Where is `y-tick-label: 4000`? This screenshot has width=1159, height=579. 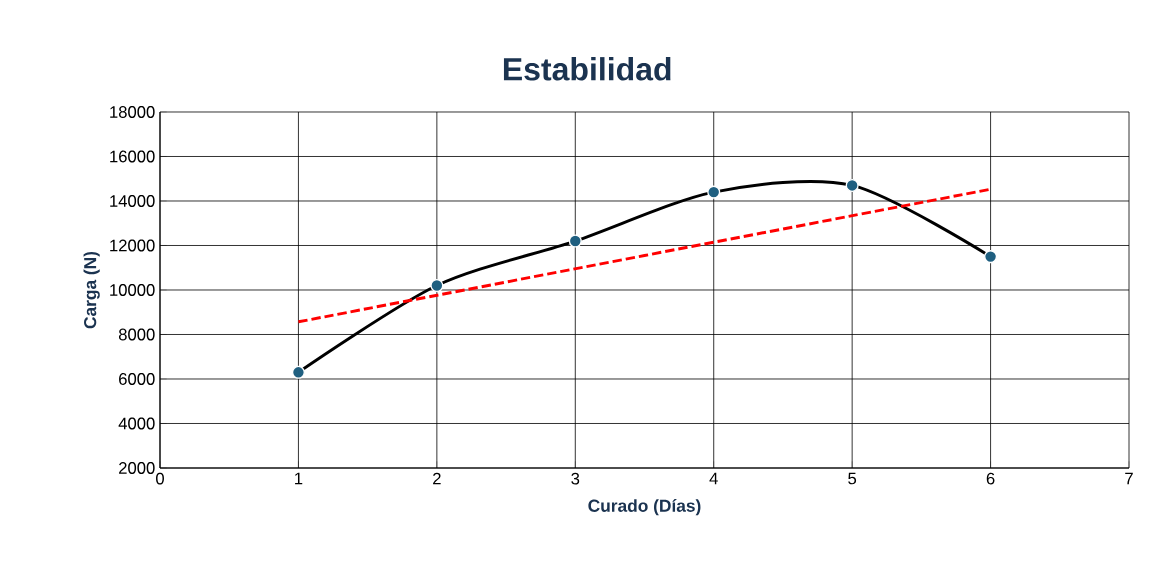
y-tick-label: 4000 is located at coordinates (136, 423).